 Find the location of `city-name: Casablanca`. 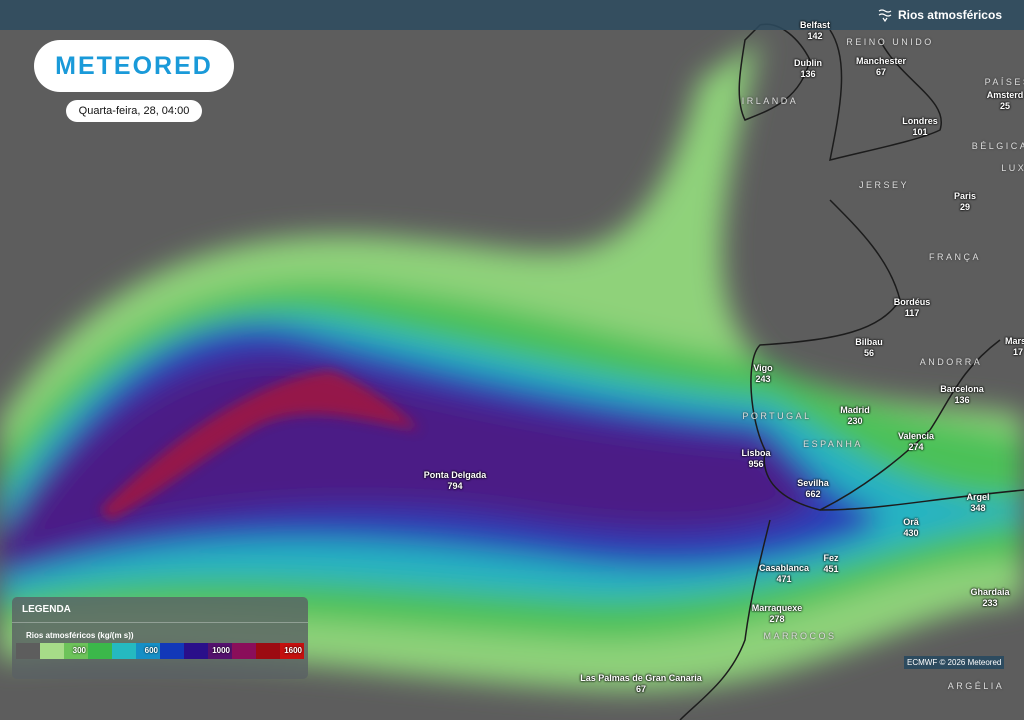

city-name: Casablanca is located at coordinates (784, 568).